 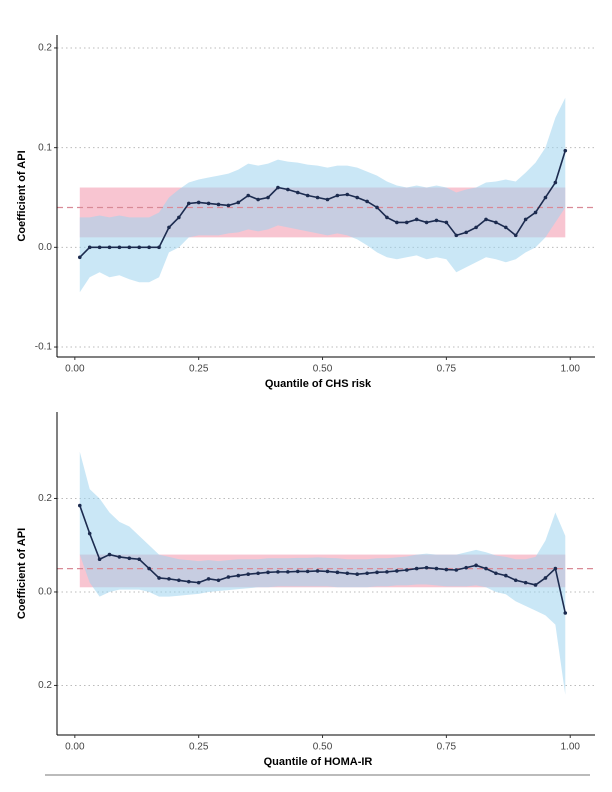 What do you see at coordinates (323, 204) in the screenshot?
I see `quantile-line` at bounding box center [323, 204].